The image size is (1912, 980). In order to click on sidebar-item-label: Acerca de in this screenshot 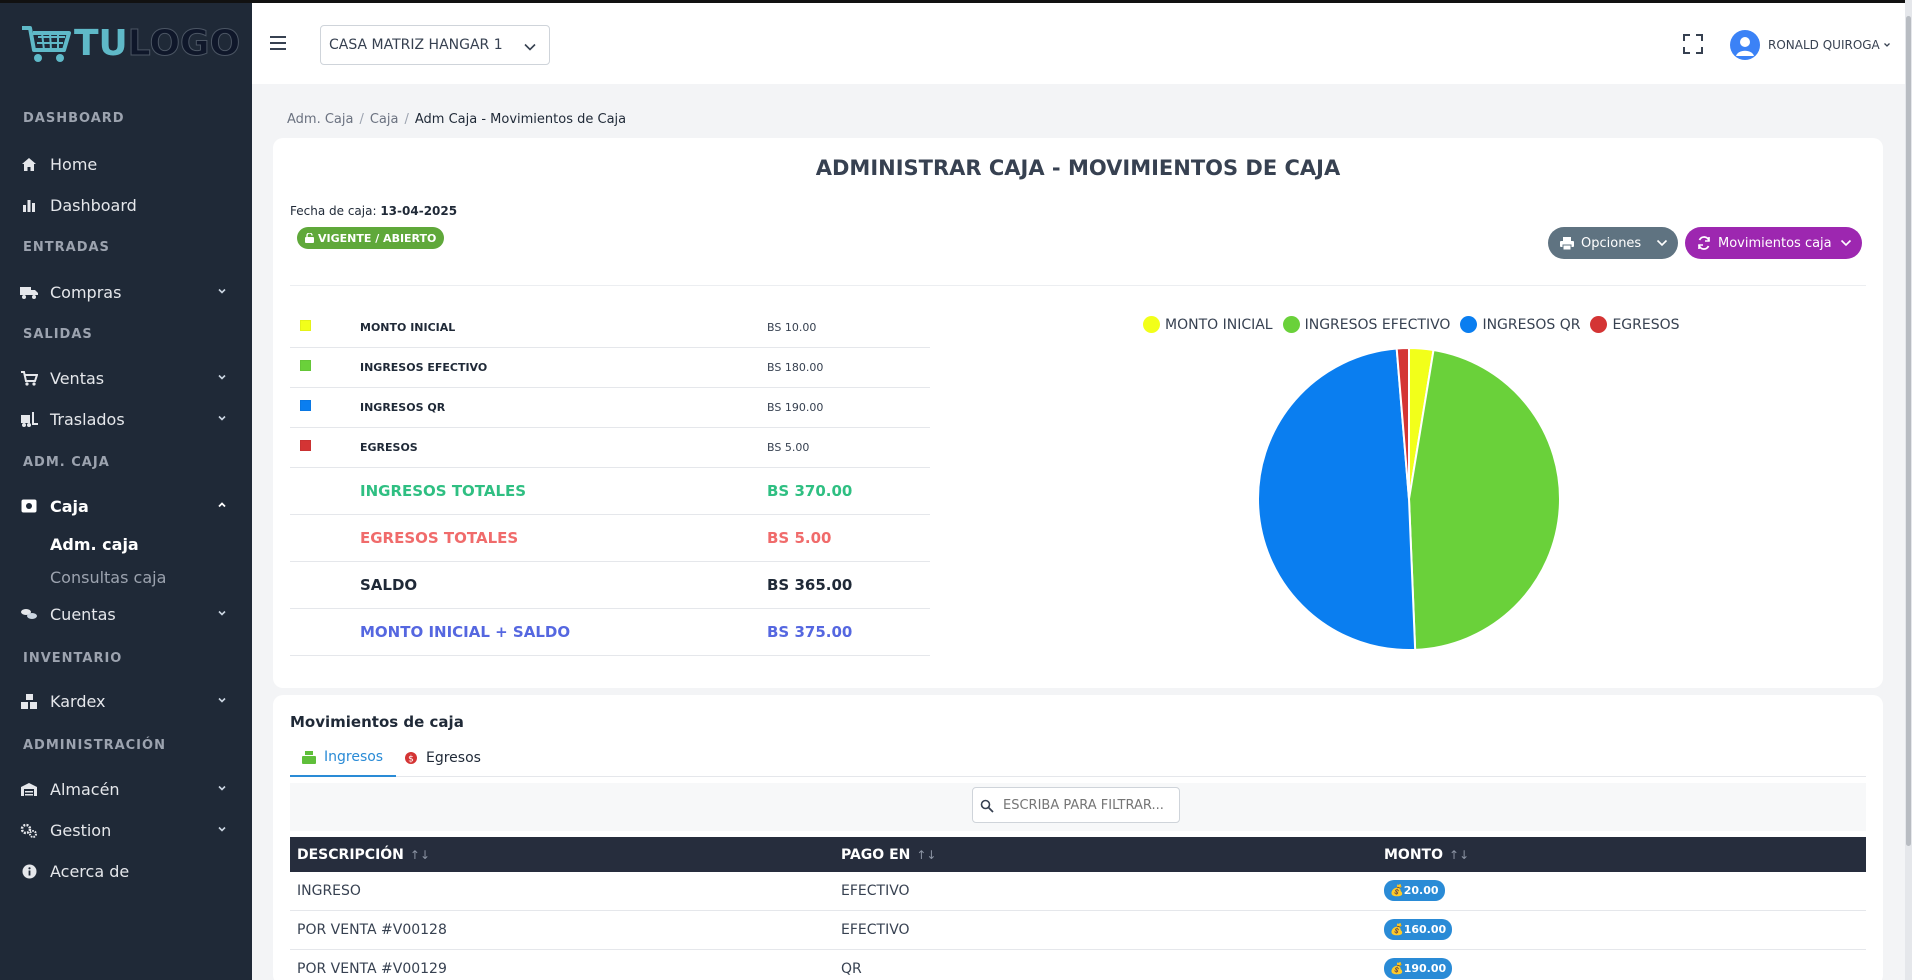, I will do `click(90, 871)`.